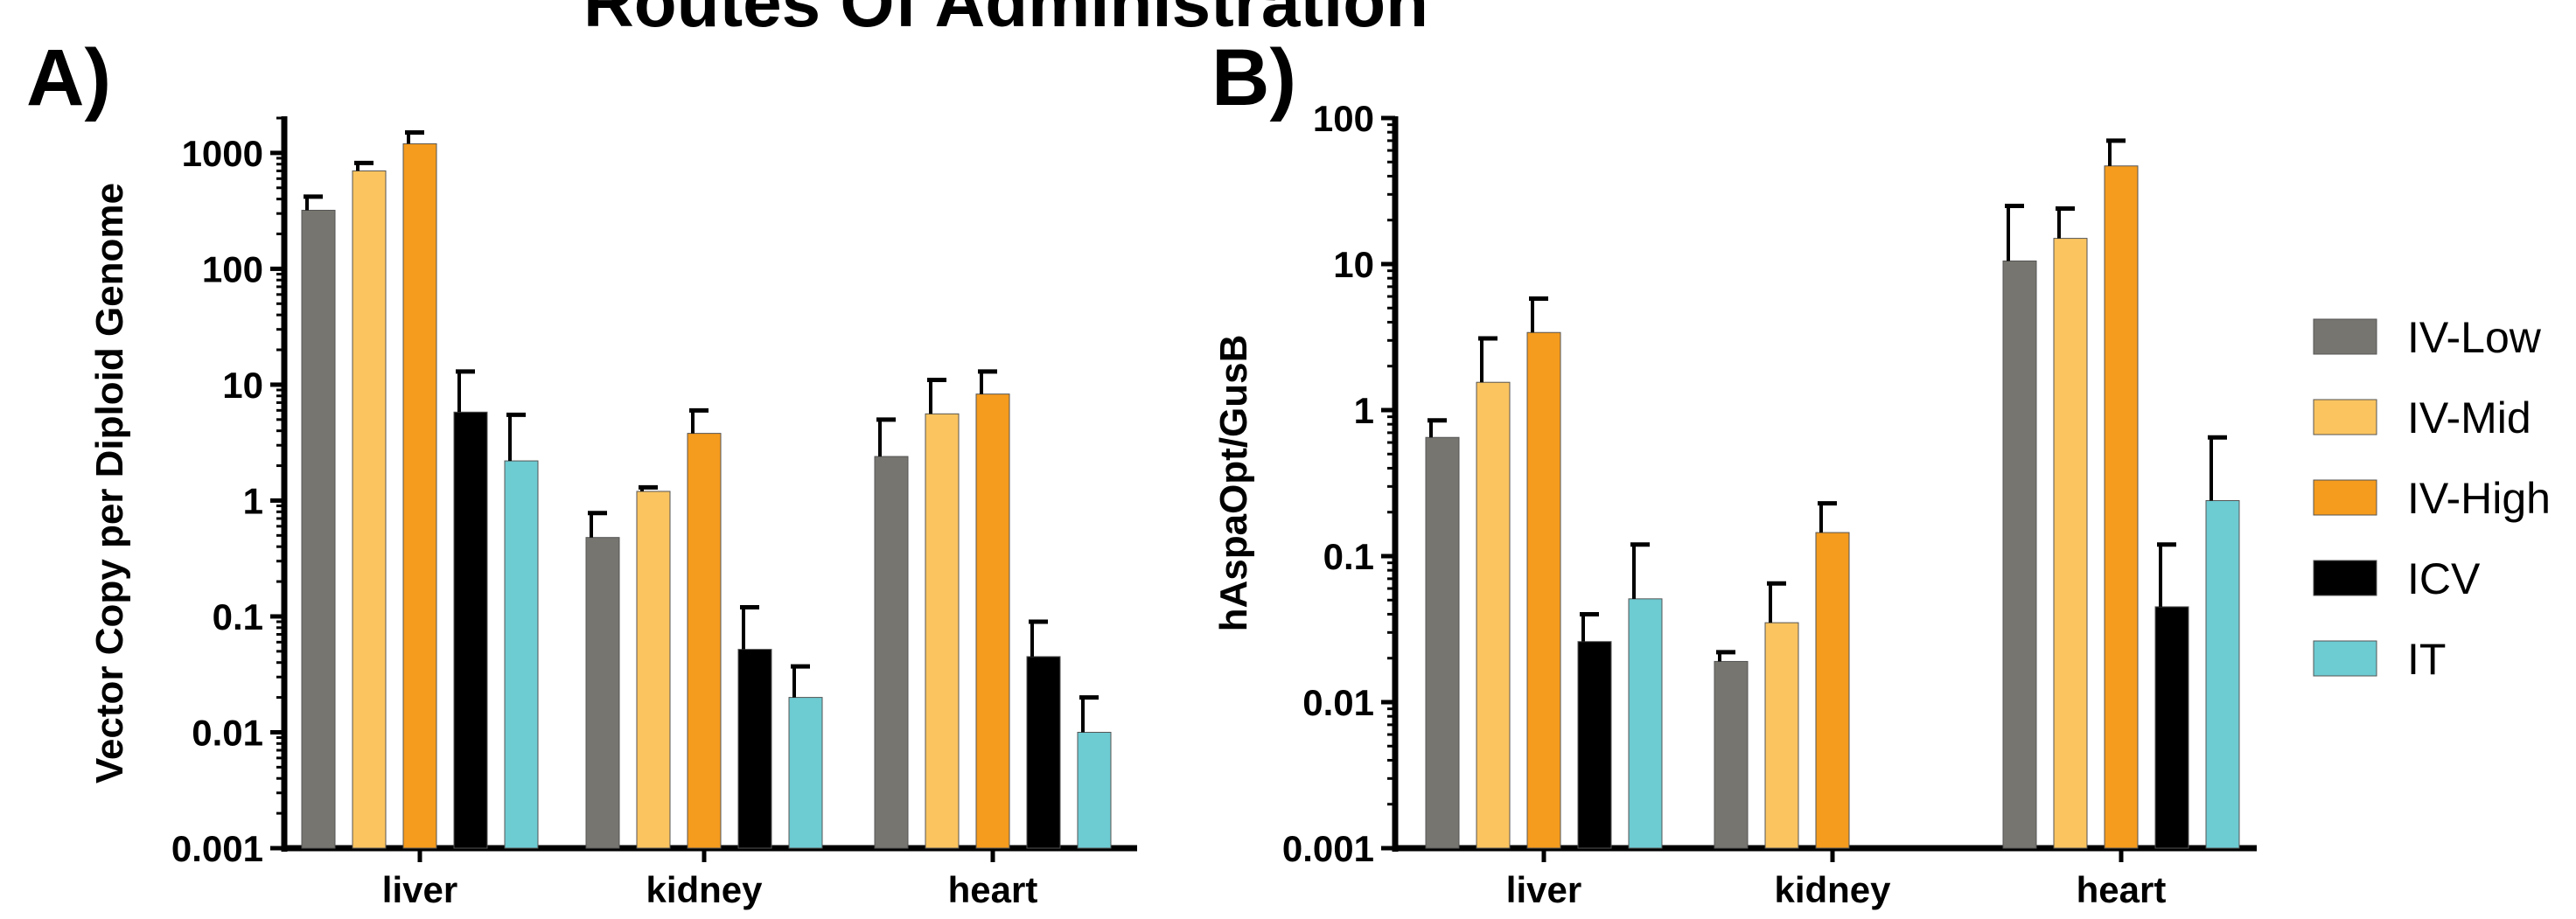 The width and height of the screenshot is (2576, 919). What do you see at coordinates (2345, 497) in the screenshot?
I see `legend-swatch-iv-high` at bounding box center [2345, 497].